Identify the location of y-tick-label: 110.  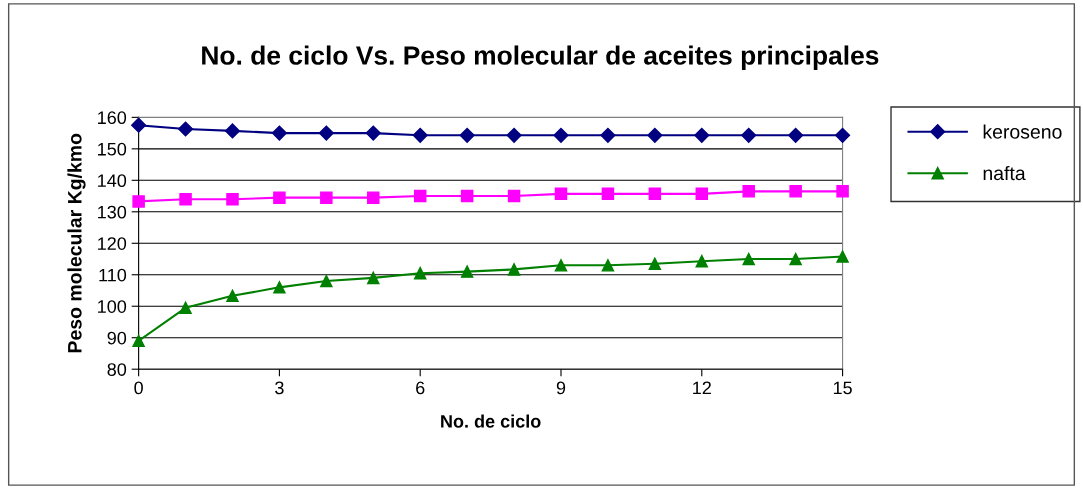
(113, 275).